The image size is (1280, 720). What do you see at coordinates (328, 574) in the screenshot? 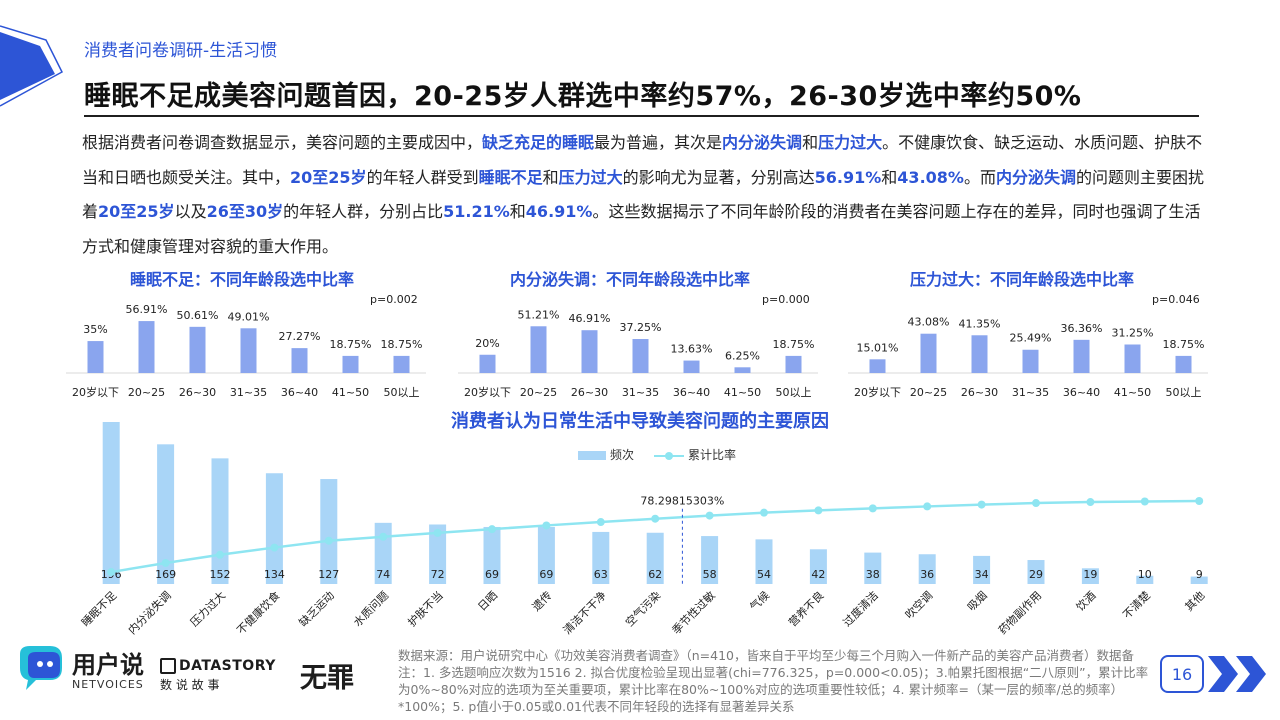
I see `pareto-value-label: 127` at bounding box center [328, 574].